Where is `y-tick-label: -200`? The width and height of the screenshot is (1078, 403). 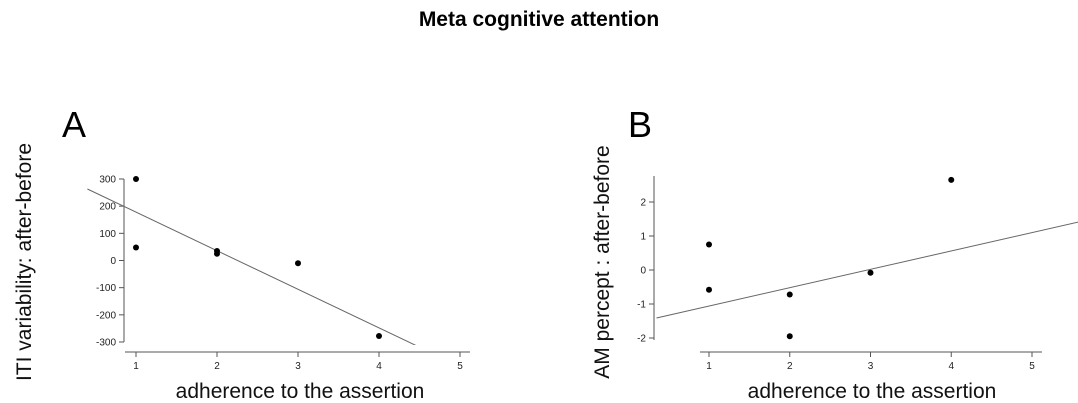 y-tick-label: -200 is located at coordinates (106, 315).